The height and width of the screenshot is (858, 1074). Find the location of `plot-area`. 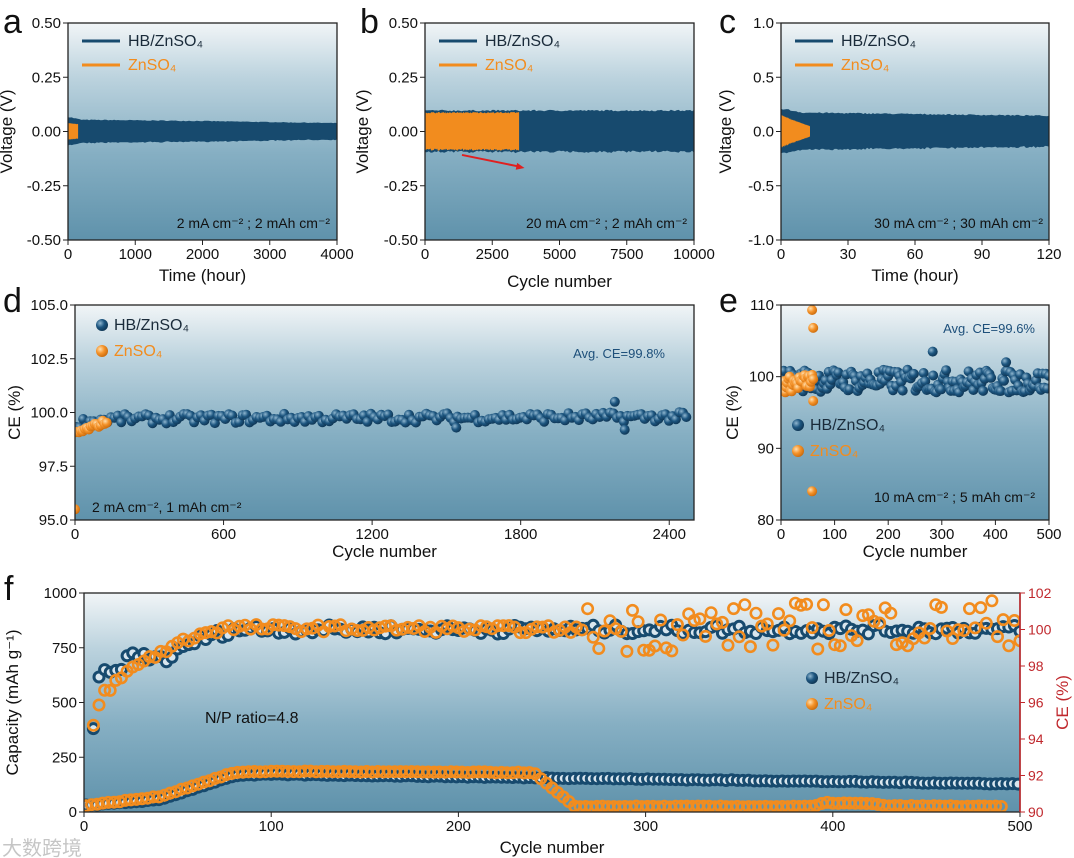

plot-area is located at coordinates (559, 131).